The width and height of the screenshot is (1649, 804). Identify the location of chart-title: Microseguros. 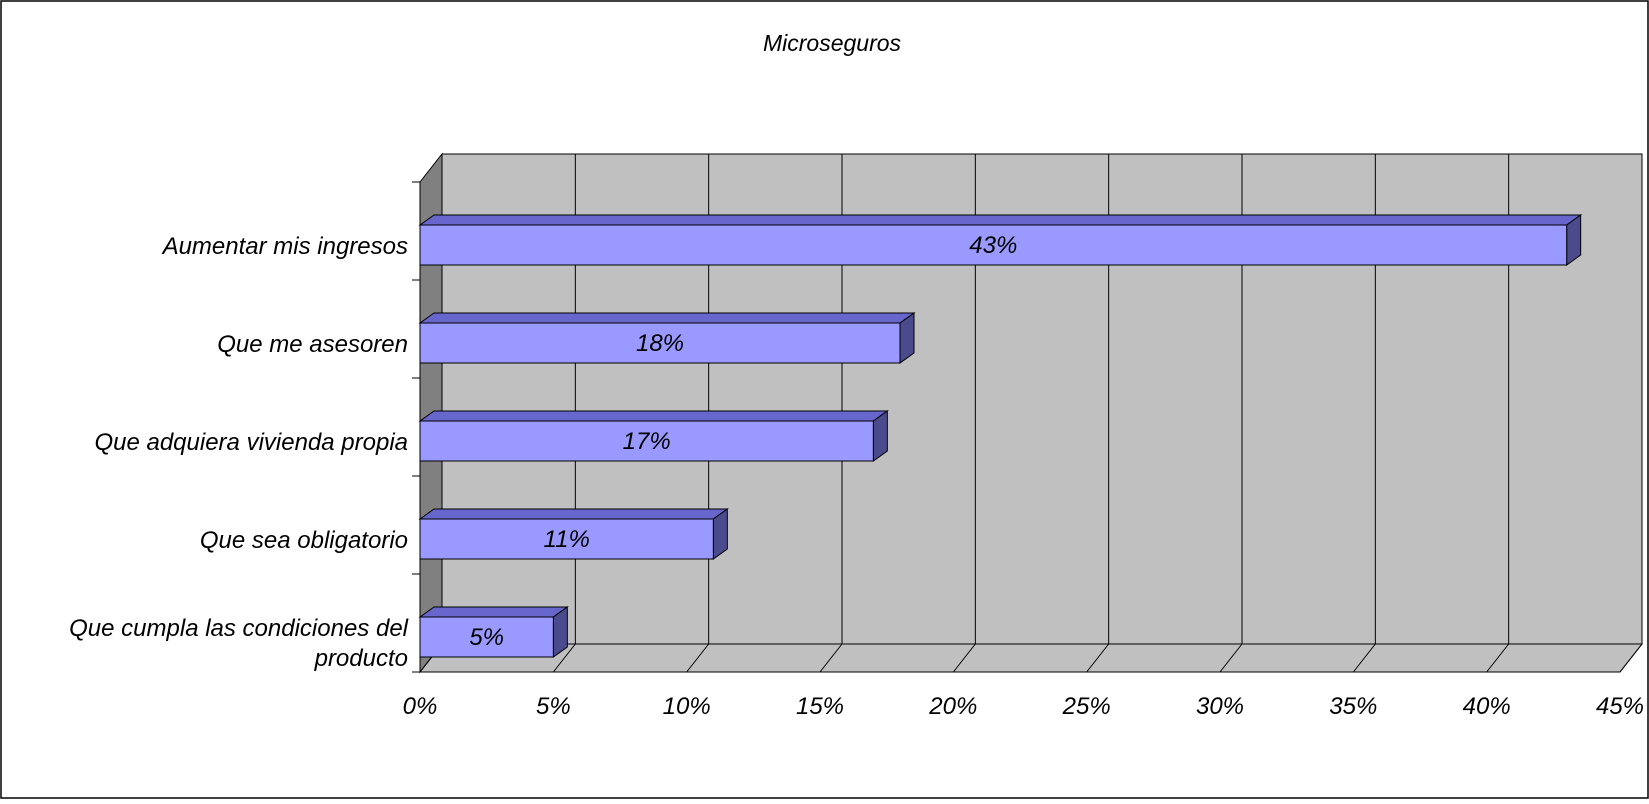
(832, 43).